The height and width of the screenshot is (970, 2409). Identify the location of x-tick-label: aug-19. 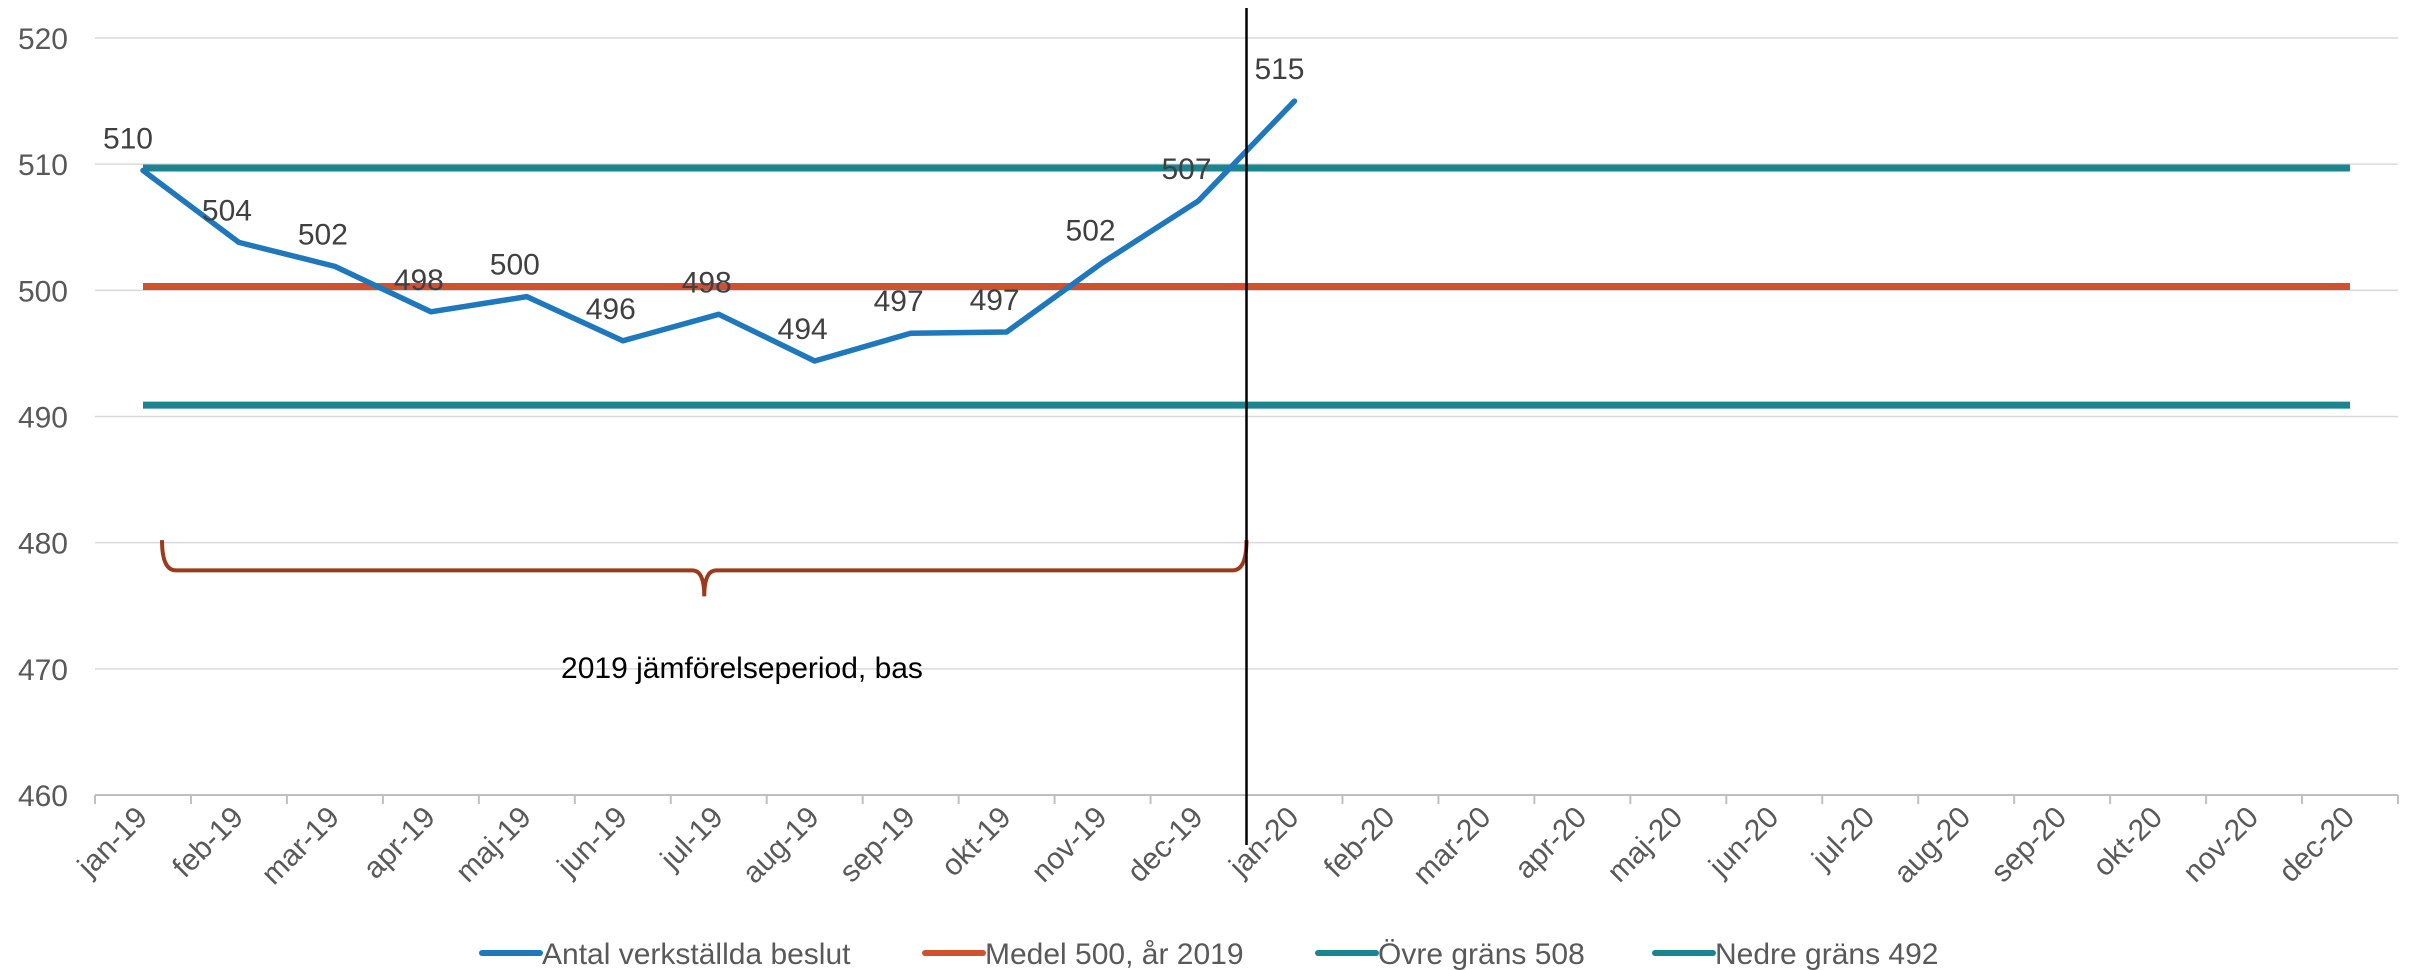
(780, 845).